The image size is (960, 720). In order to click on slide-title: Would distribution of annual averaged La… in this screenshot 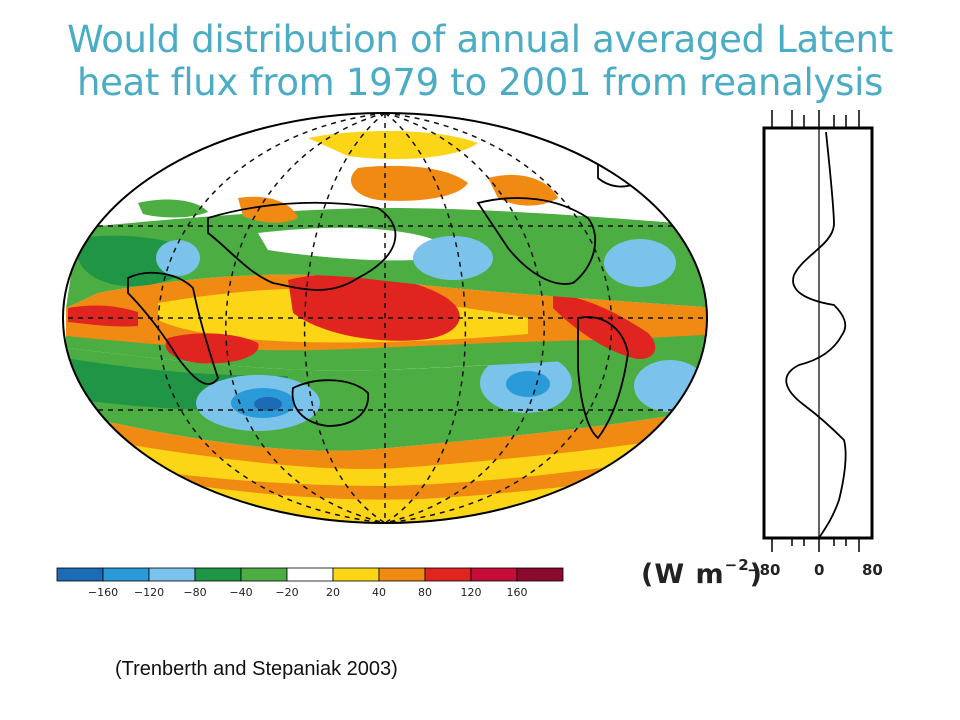, I will do `click(480, 61)`.